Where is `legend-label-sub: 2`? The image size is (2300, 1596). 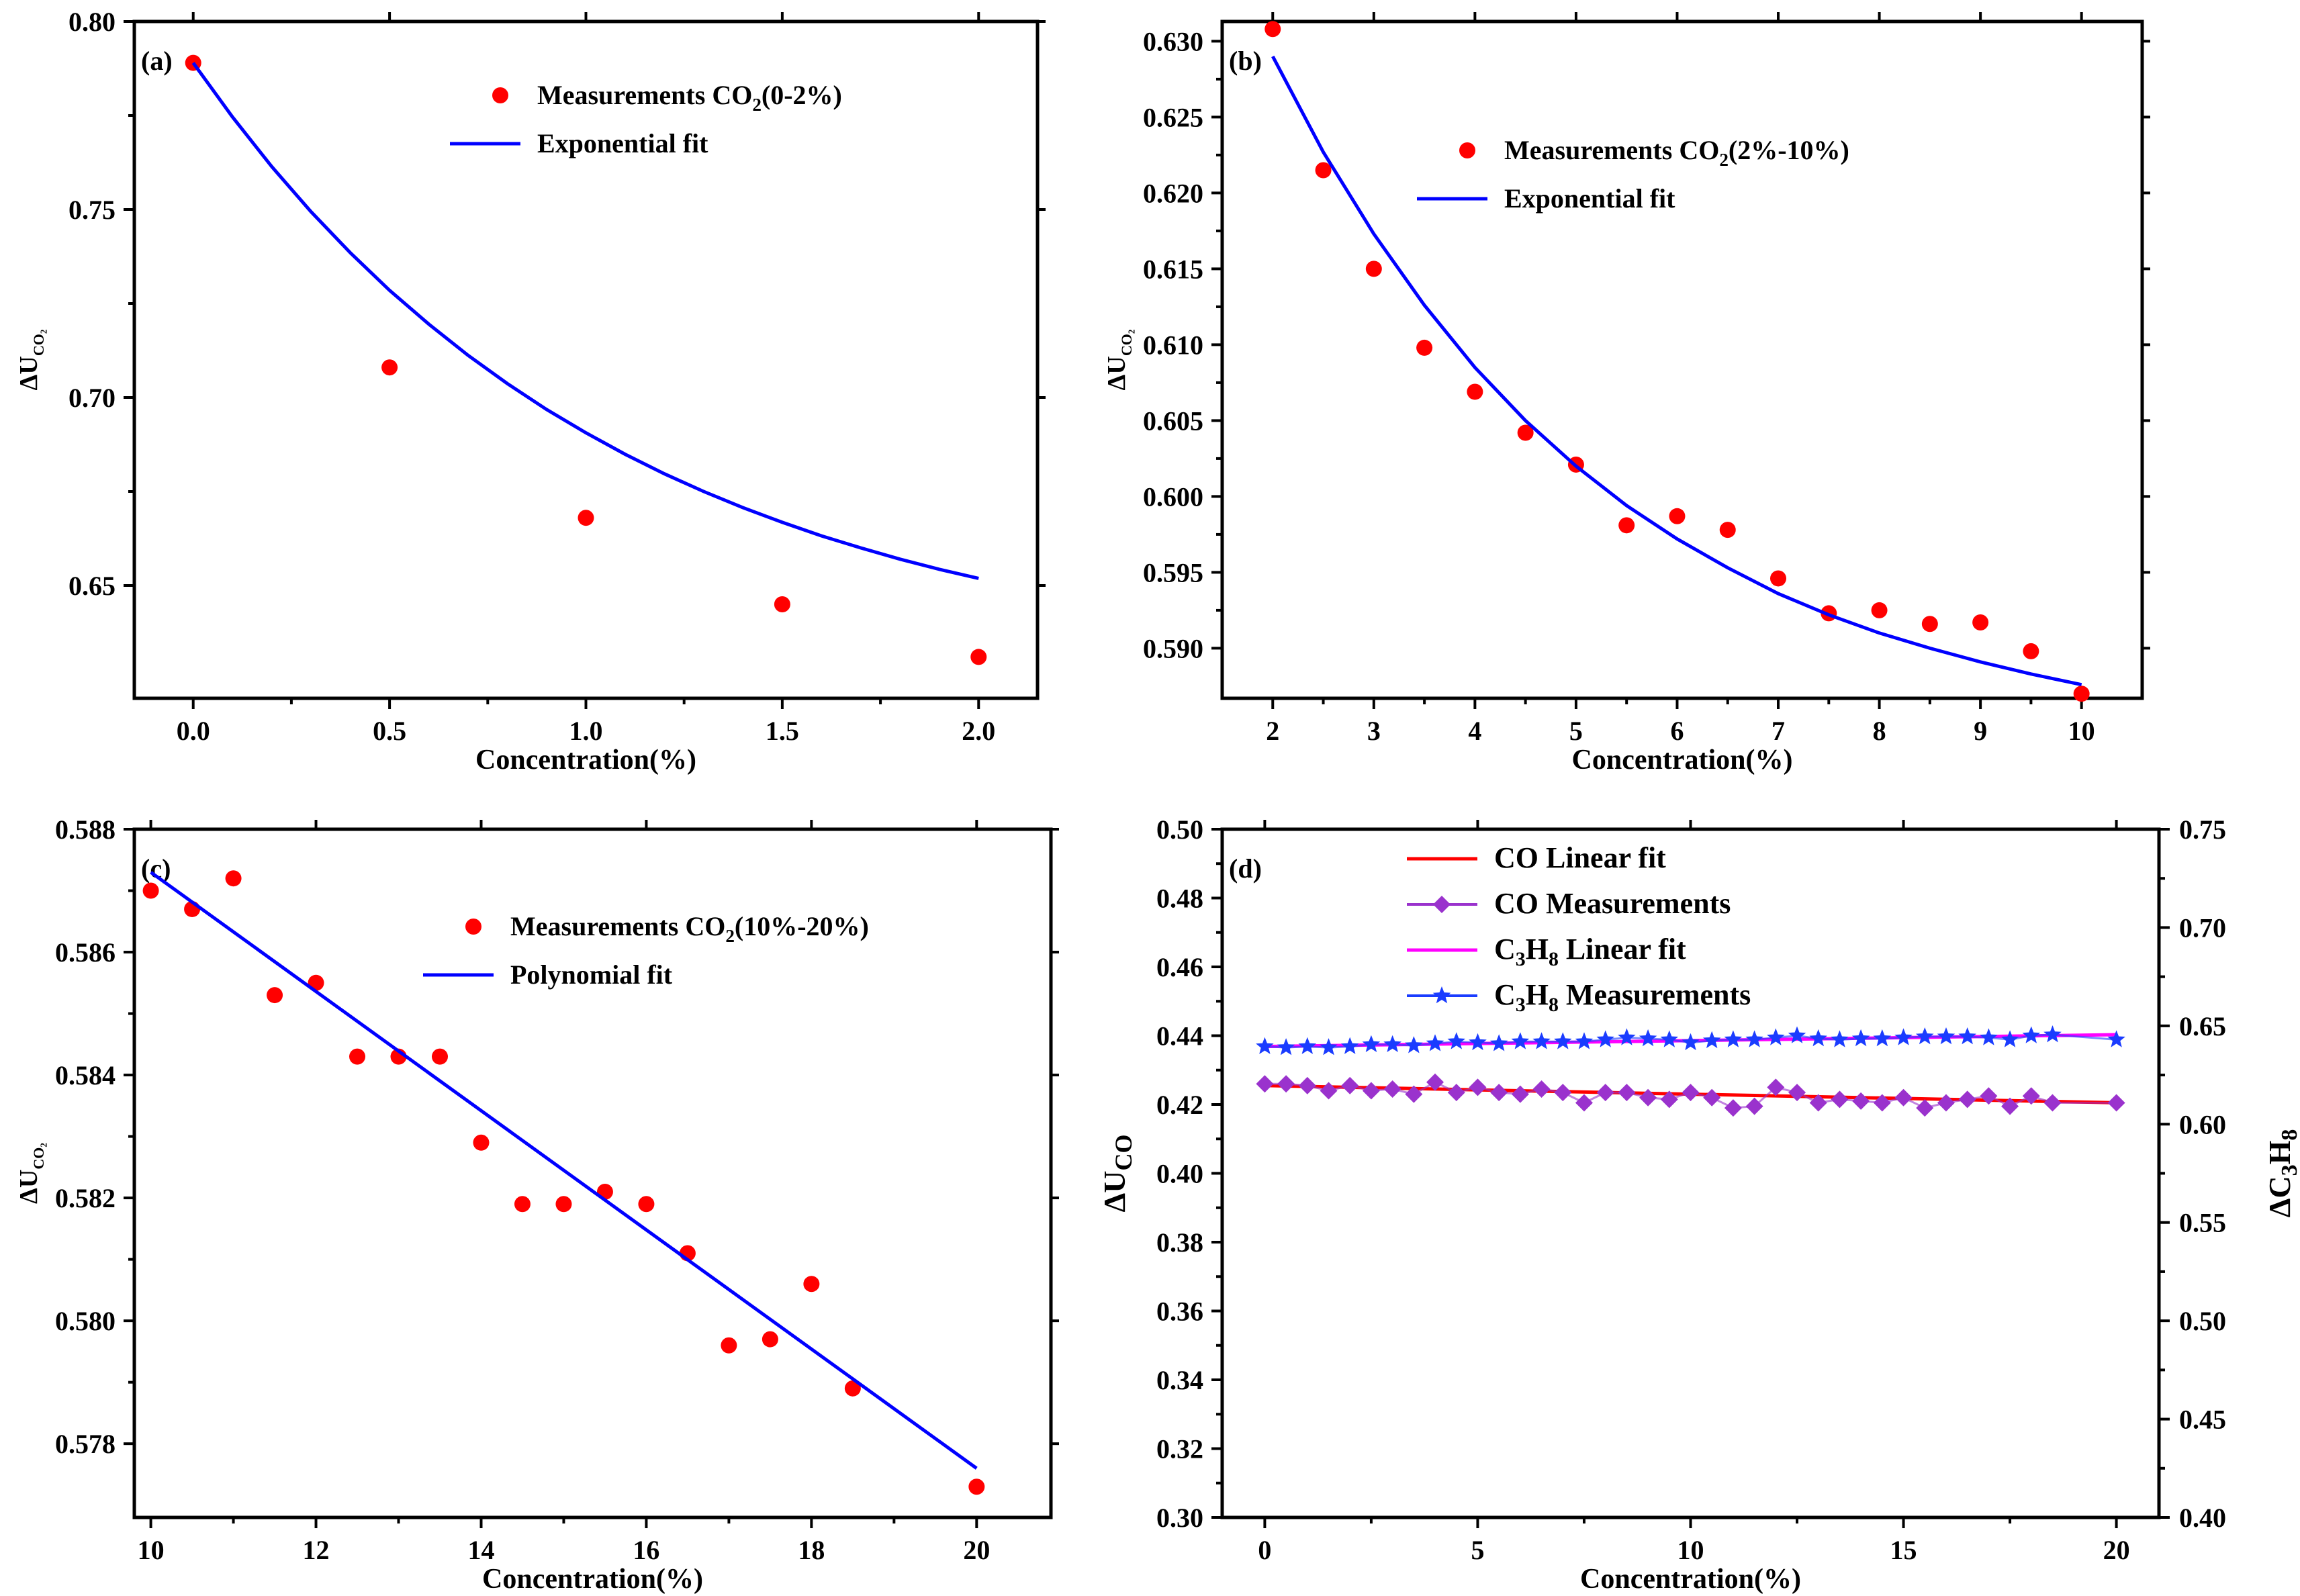 legend-label-sub: 2 is located at coordinates (757, 105).